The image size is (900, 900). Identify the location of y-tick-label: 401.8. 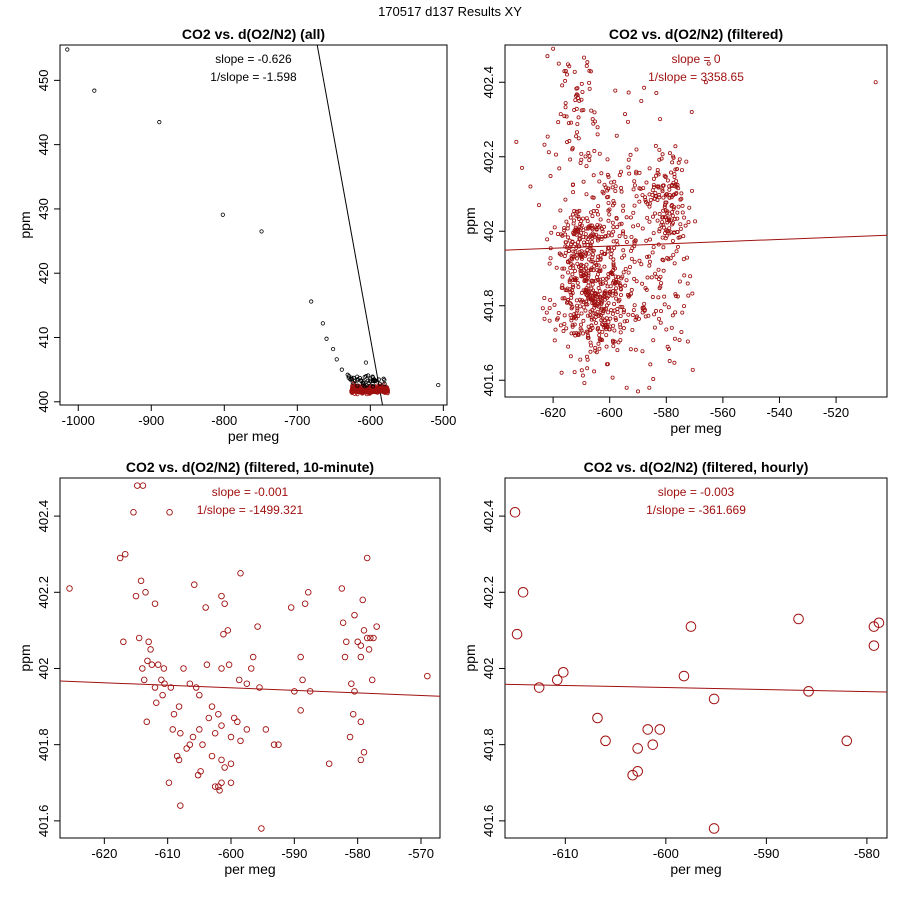
(43, 744).